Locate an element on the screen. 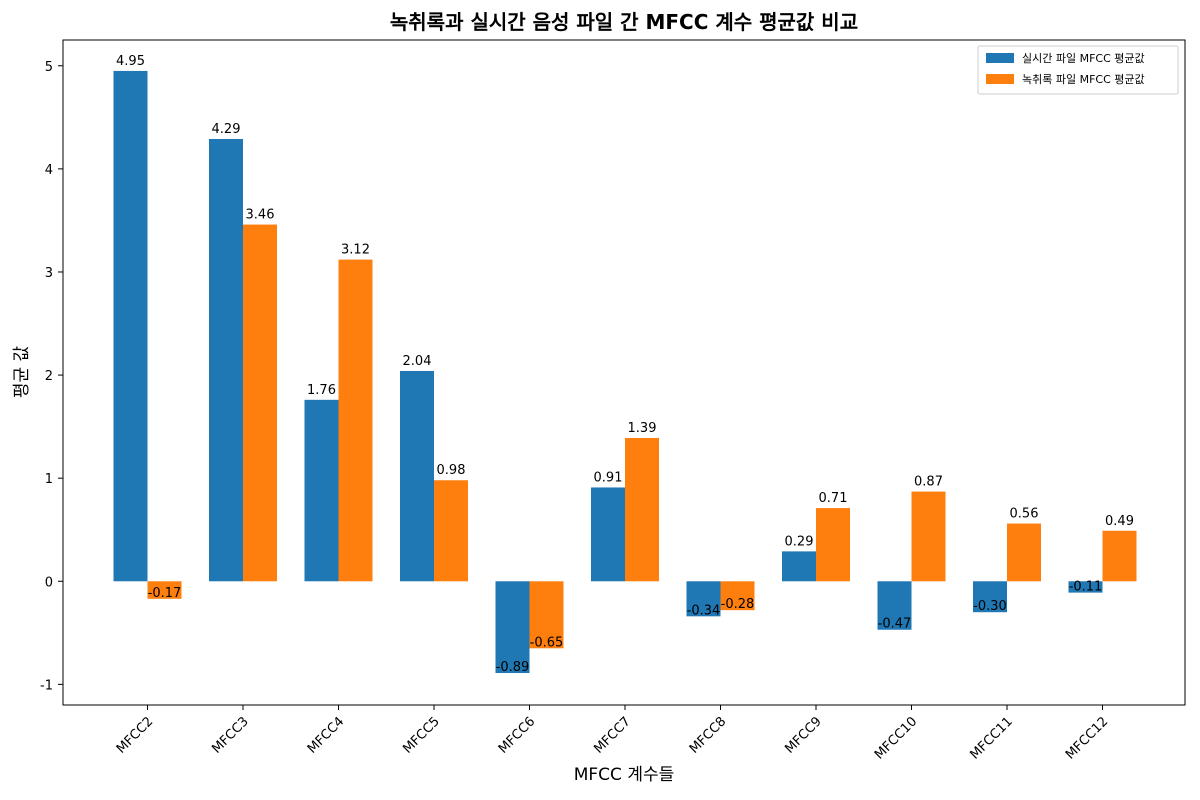 The height and width of the screenshot is (800, 1200). bar-label-series-1-mfcc7: 0.91 is located at coordinates (608, 477).